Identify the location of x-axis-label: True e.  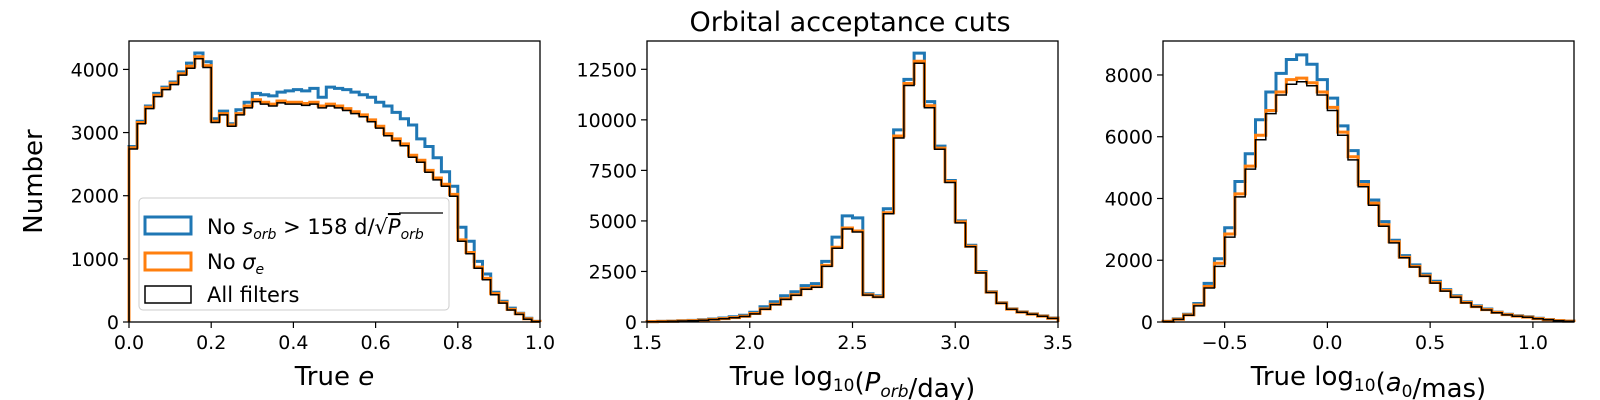
(334, 377).